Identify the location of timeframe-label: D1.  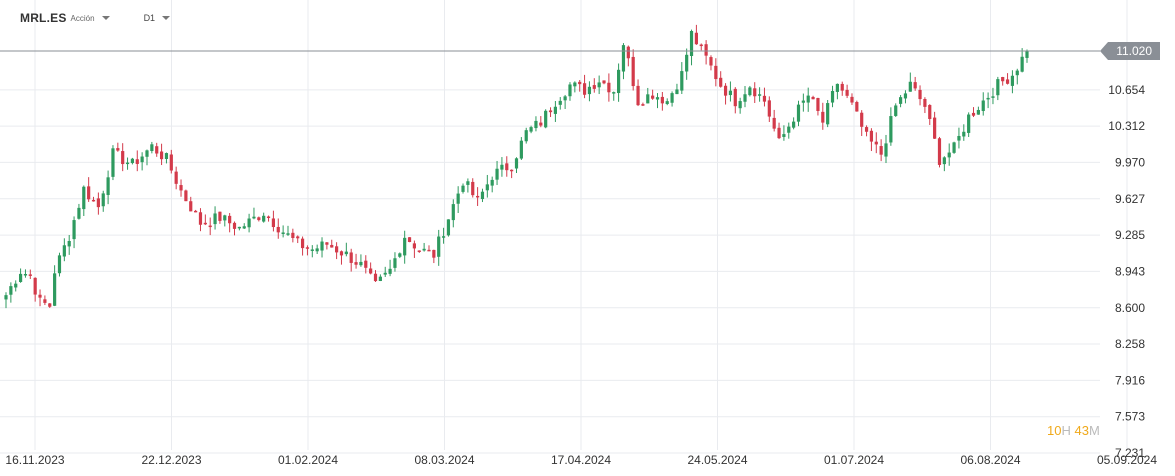
(149, 18).